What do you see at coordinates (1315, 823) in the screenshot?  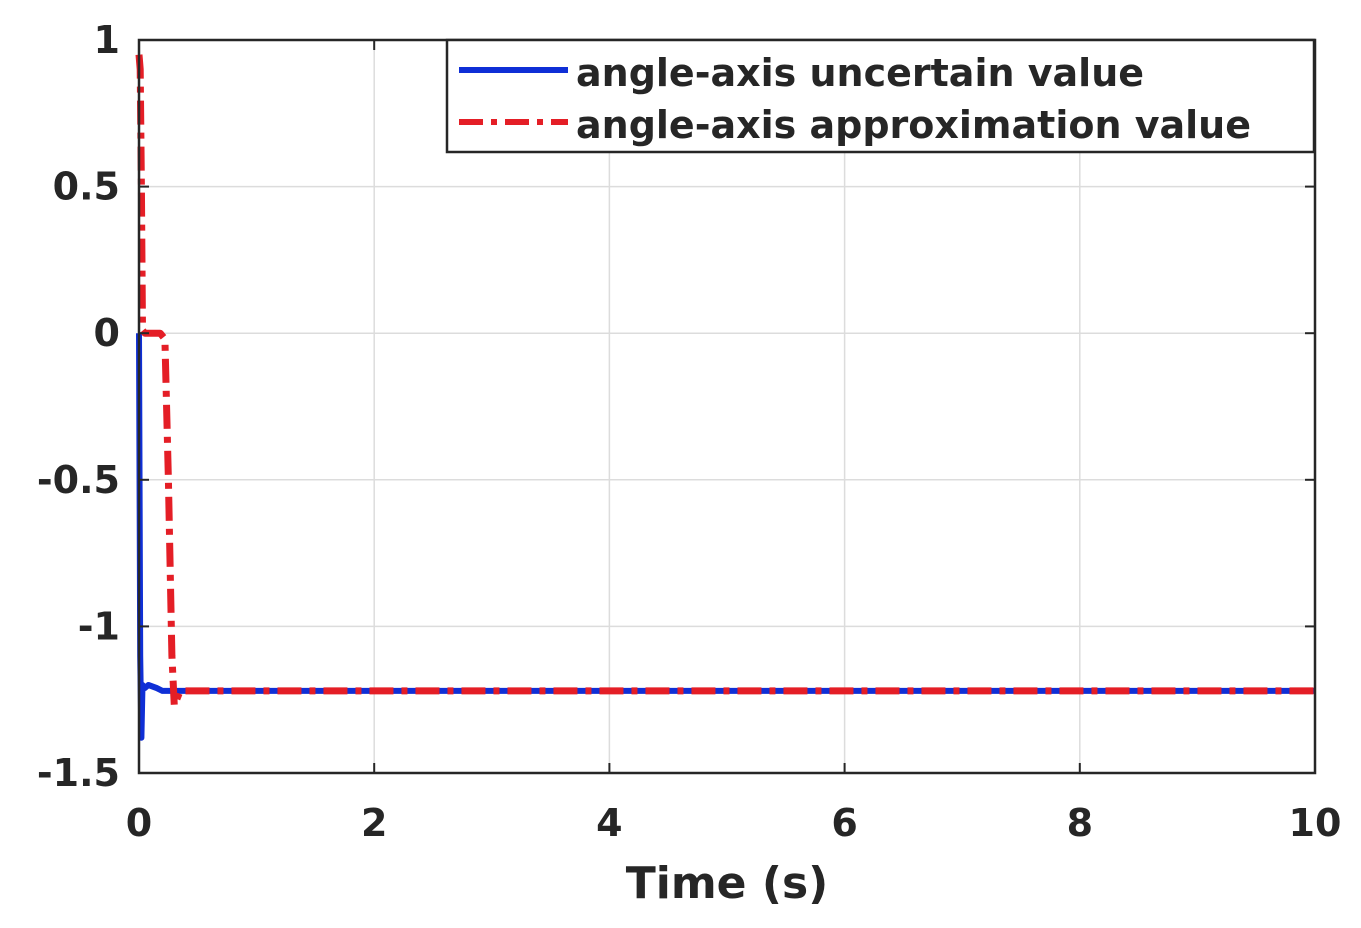 I see `x-tick-label: 10` at bounding box center [1315, 823].